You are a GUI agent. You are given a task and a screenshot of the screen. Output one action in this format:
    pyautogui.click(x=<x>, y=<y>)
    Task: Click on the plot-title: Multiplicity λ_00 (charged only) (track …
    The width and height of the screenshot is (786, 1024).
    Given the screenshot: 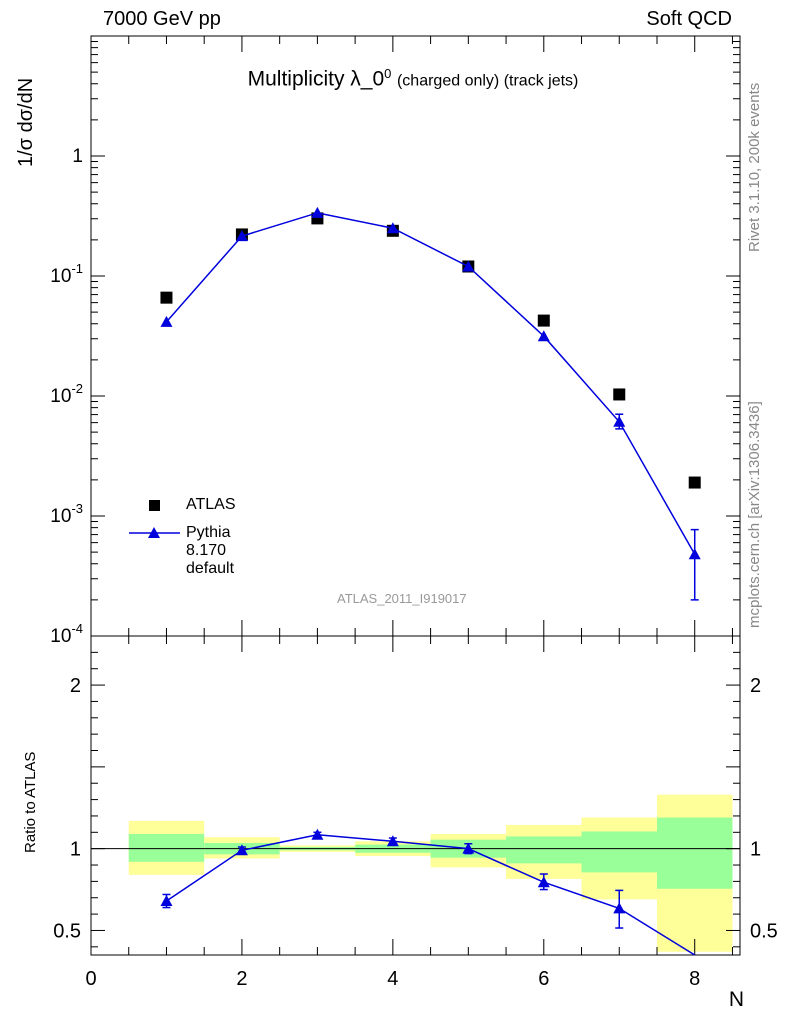 What is the action you would take?
    pyautogui.click(x=393, y=79)
    